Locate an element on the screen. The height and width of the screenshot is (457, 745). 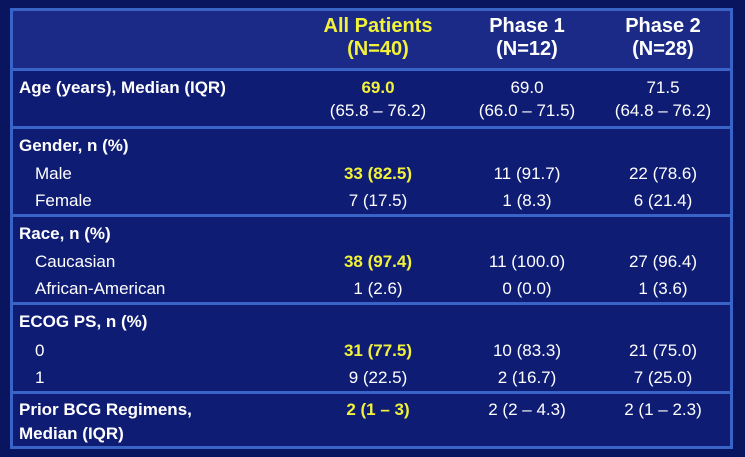
ecog-row-all: 31 (77.5) is located at coordinates (378, 350).